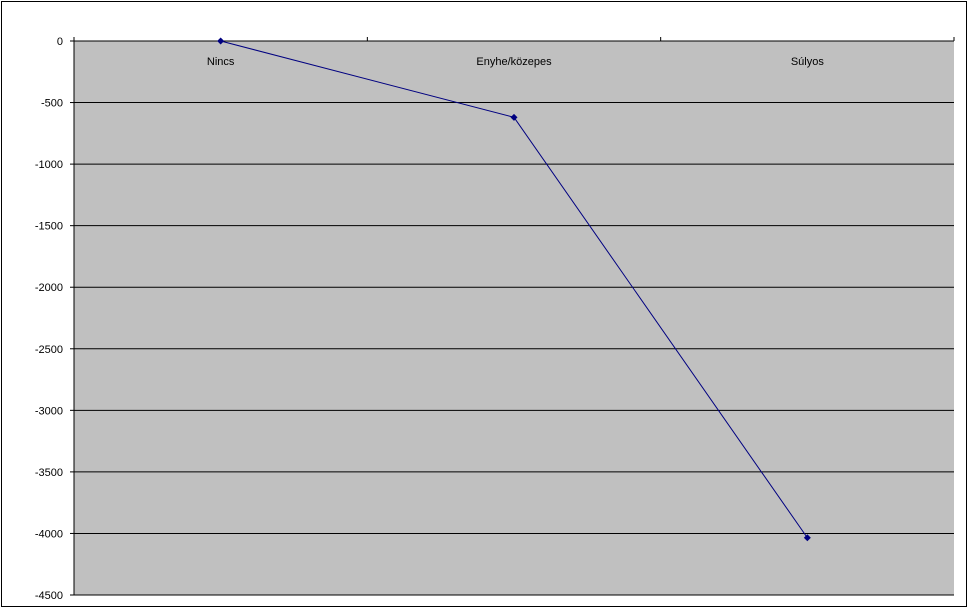 Image resolution: width=970 pixels, height=610 pixels. I want to click on y-tick-label: -4000, so click(49, 534).